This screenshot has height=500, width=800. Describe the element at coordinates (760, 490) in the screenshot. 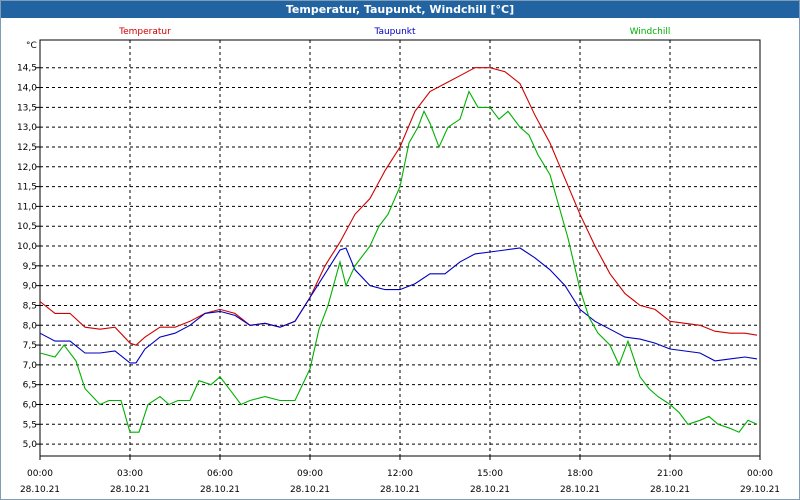

I see `x-tick-date: 29.10.21` at that location.